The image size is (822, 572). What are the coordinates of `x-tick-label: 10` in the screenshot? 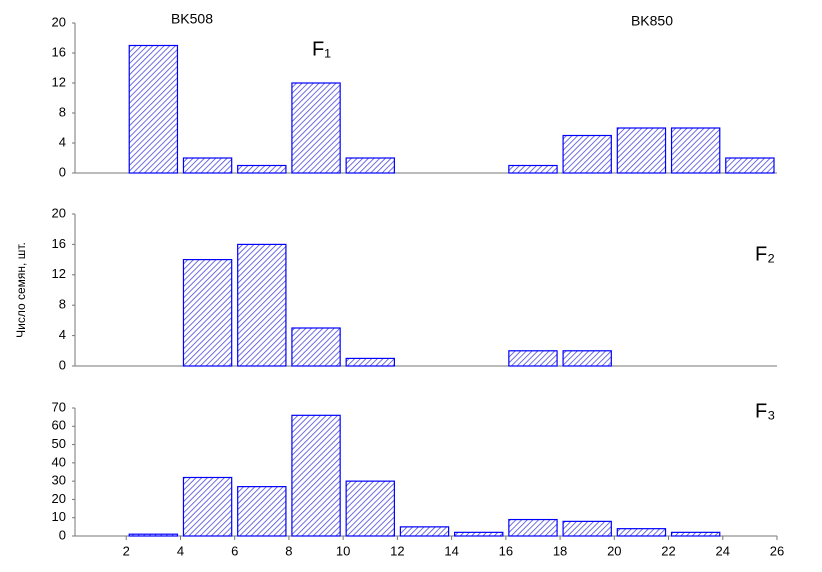 It's located at (343, 550).